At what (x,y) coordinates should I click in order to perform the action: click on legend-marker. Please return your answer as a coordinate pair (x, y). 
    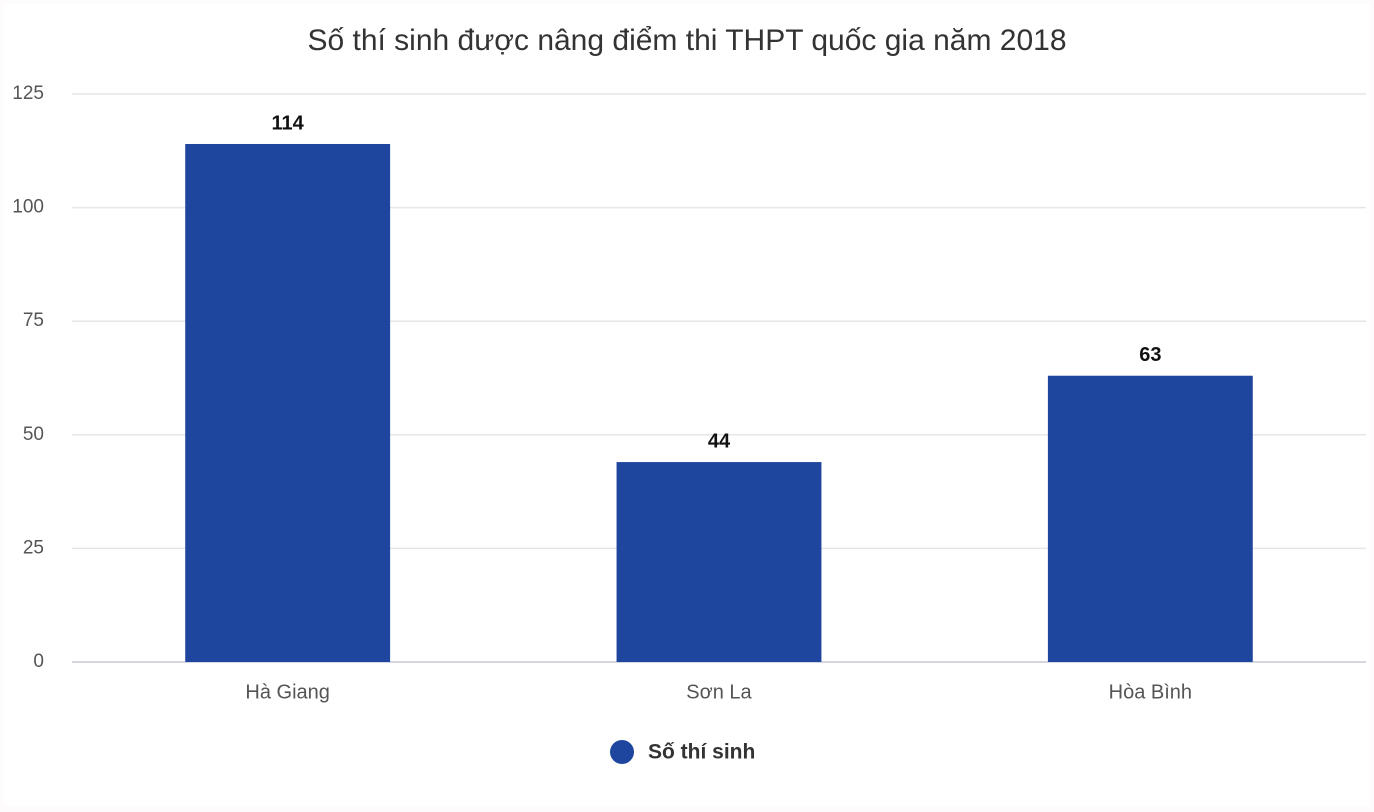
    Looking at the image, I should click on (622, 752).